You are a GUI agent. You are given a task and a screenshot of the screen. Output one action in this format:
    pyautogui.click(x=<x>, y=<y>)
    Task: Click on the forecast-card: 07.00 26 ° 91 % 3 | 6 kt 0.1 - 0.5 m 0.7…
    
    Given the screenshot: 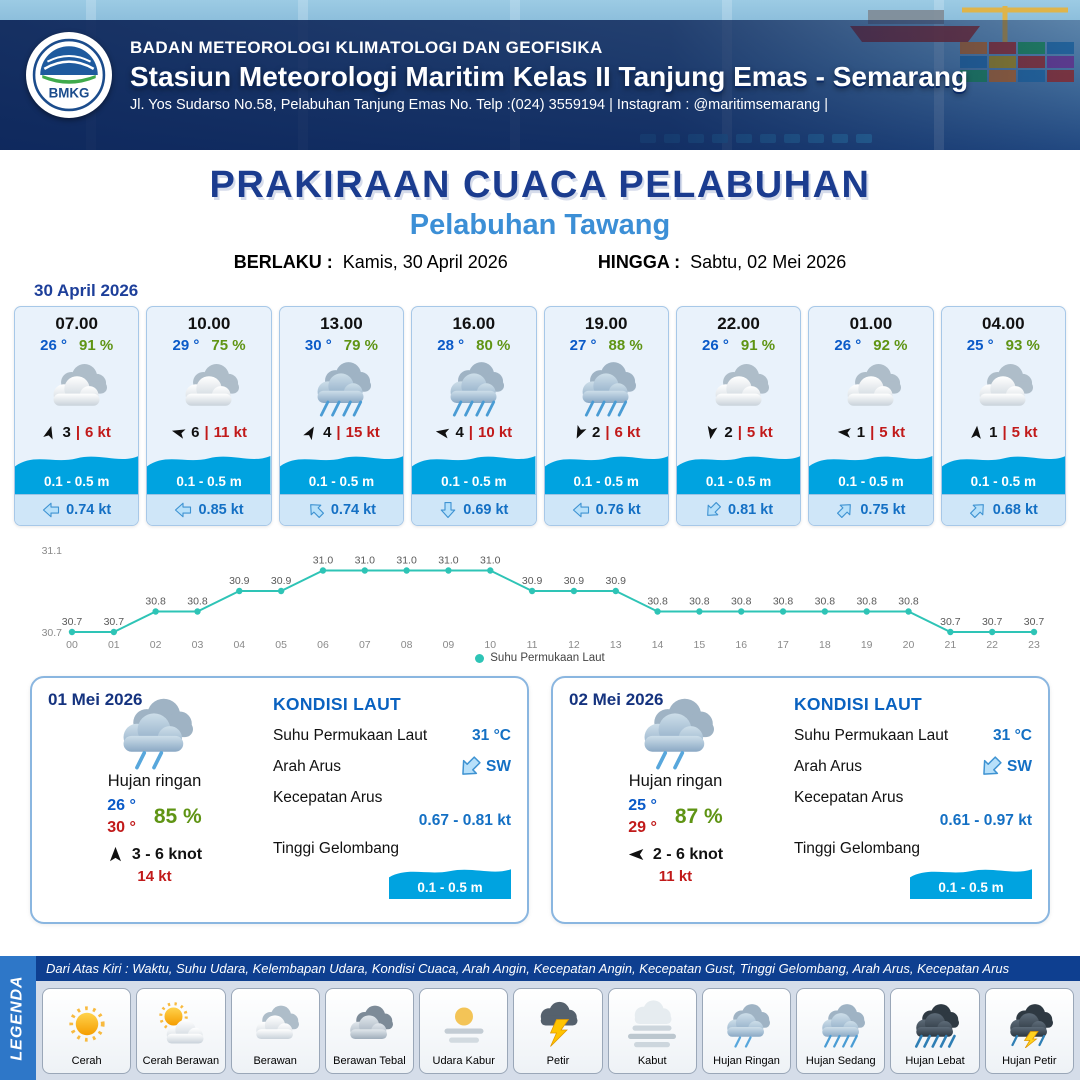 What is the action you would take?
    pyautogui.click(x=77, y=416)
    